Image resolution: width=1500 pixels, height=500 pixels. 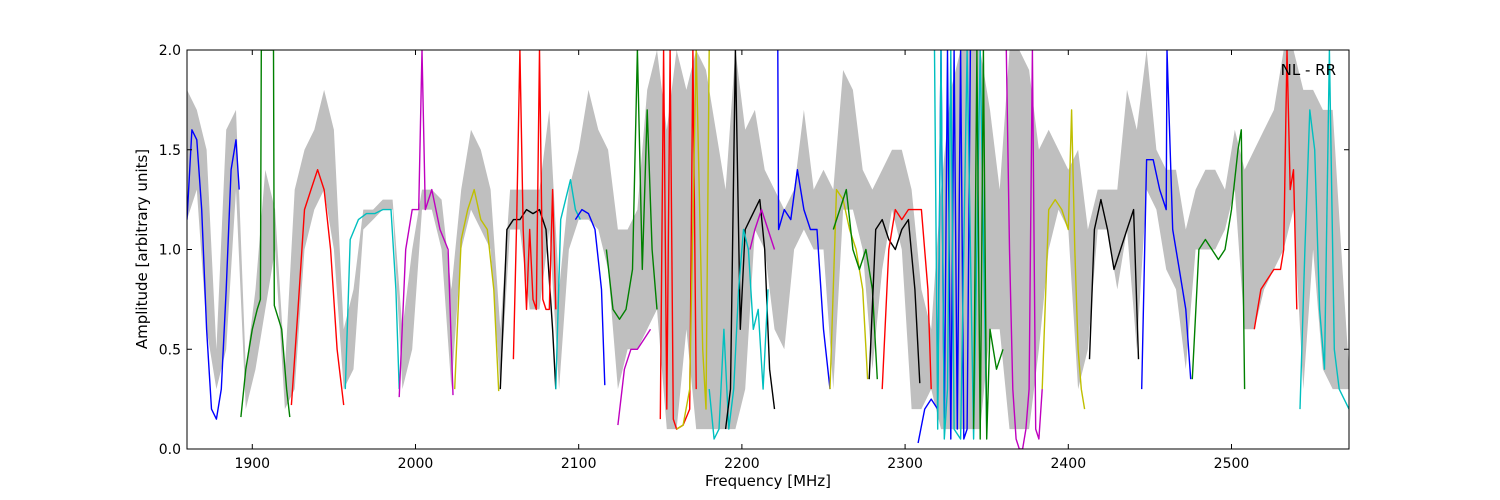 What do you see at coordinates (142, 249) in the screenshot?
I see `y-axis-label: Amplitude [arbitrary units]` at bounding box center [142, 249].